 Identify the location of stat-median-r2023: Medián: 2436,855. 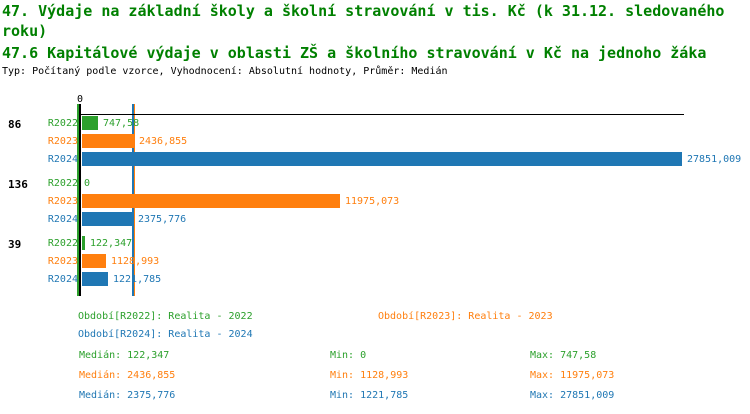
(127, 375).